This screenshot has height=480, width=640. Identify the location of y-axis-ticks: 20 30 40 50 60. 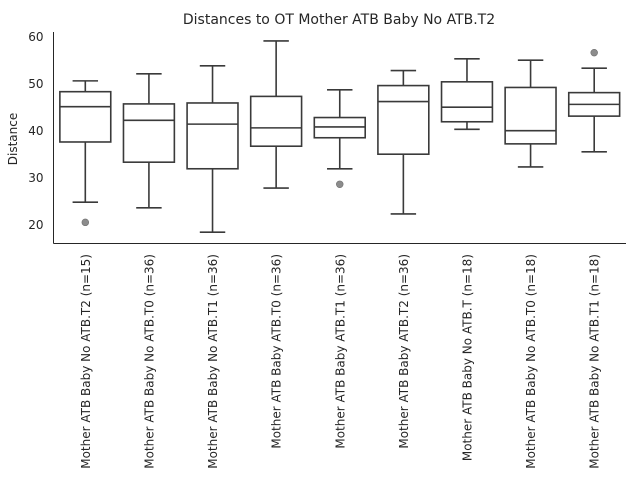
(35, 131).